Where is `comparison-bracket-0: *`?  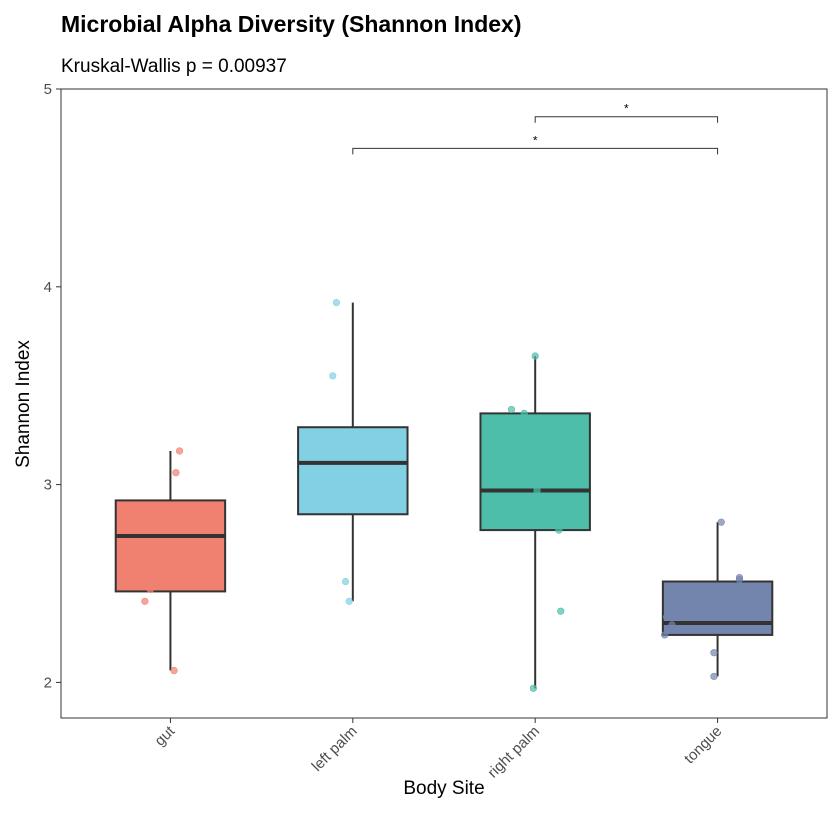 comparison-bracket-0: * is located at coordinates (626, 112).